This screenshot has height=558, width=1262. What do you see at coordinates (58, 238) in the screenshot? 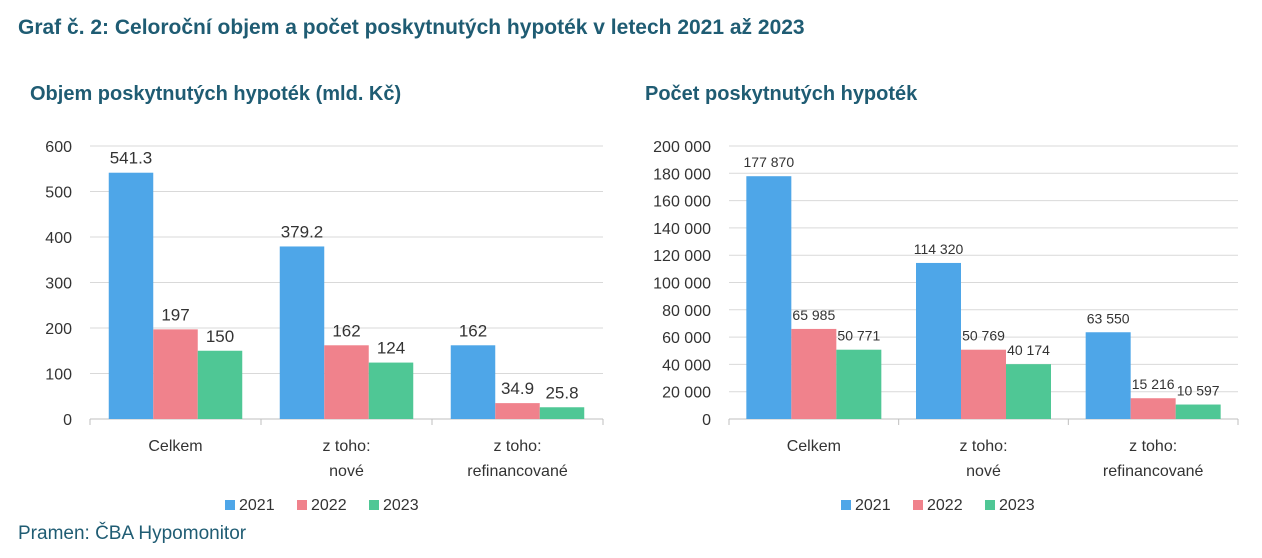
I see `y-tick-label: 400` at bounding box center [58, 238].